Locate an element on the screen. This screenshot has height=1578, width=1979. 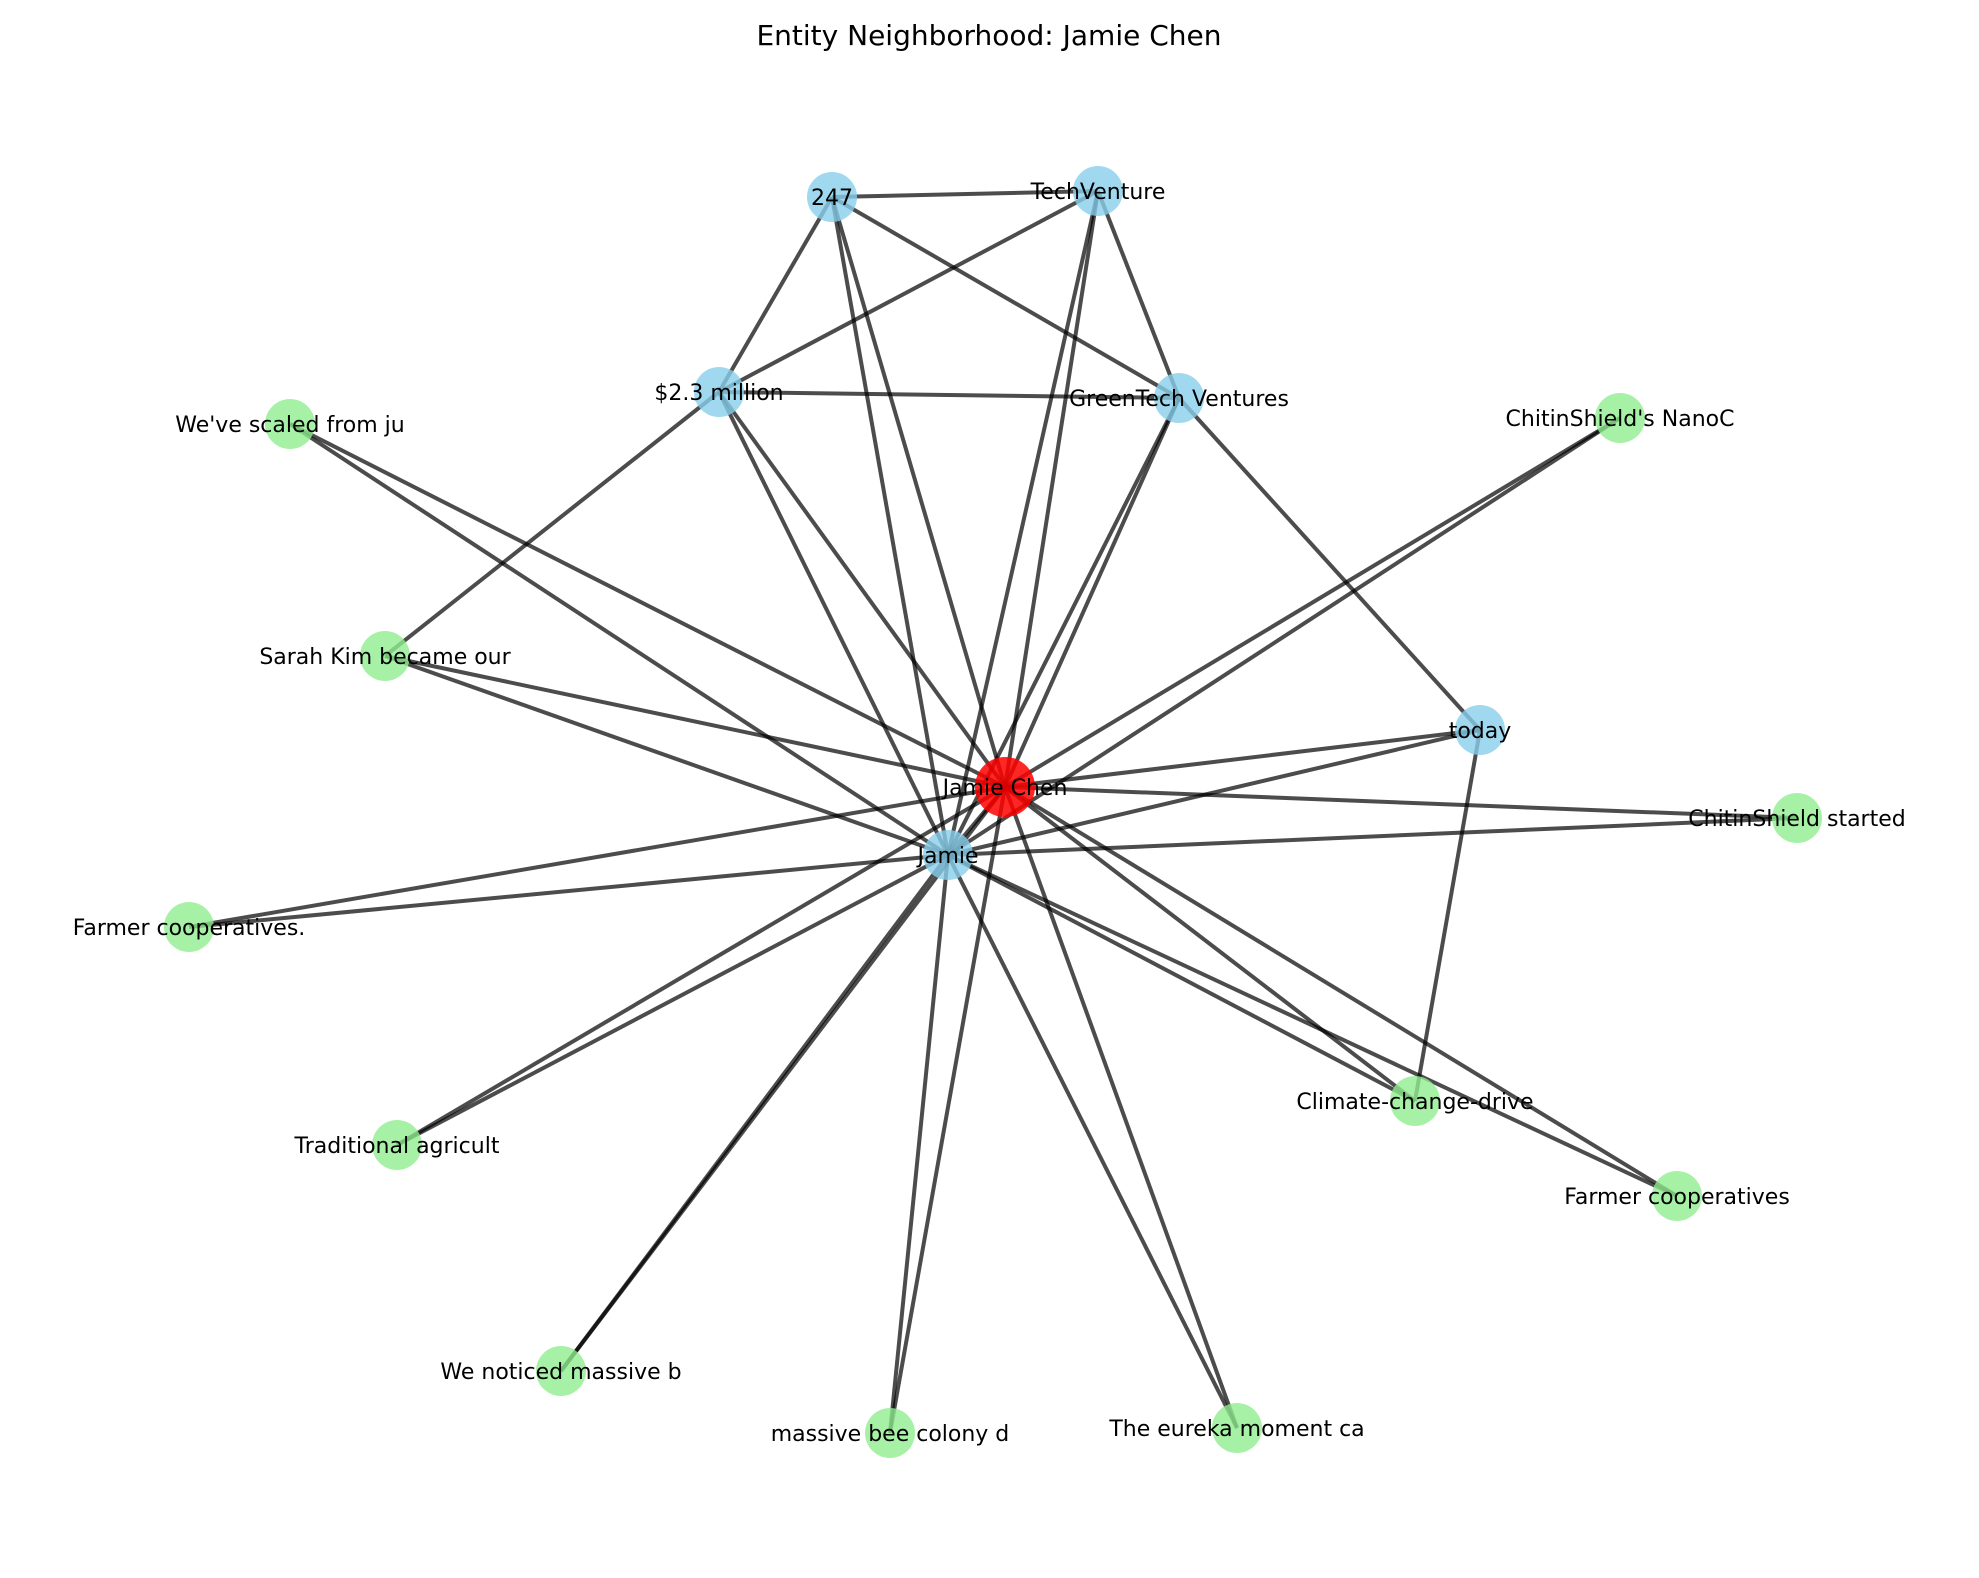
edge-2-3-million-jamie-chen is located at coordinates (862, 589).